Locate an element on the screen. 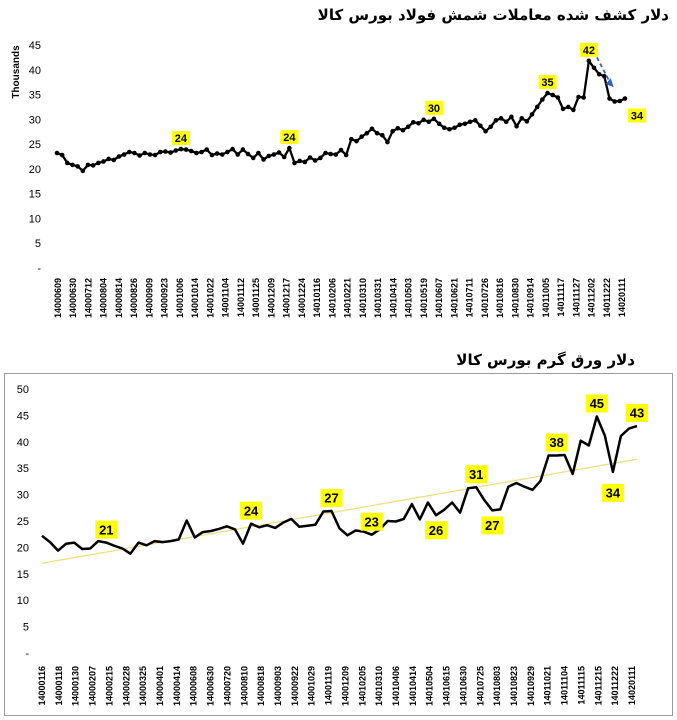 The width and height of the screenshot is (677, 720). x-tick-label: 14000414 is located at coordinates (177, 686).